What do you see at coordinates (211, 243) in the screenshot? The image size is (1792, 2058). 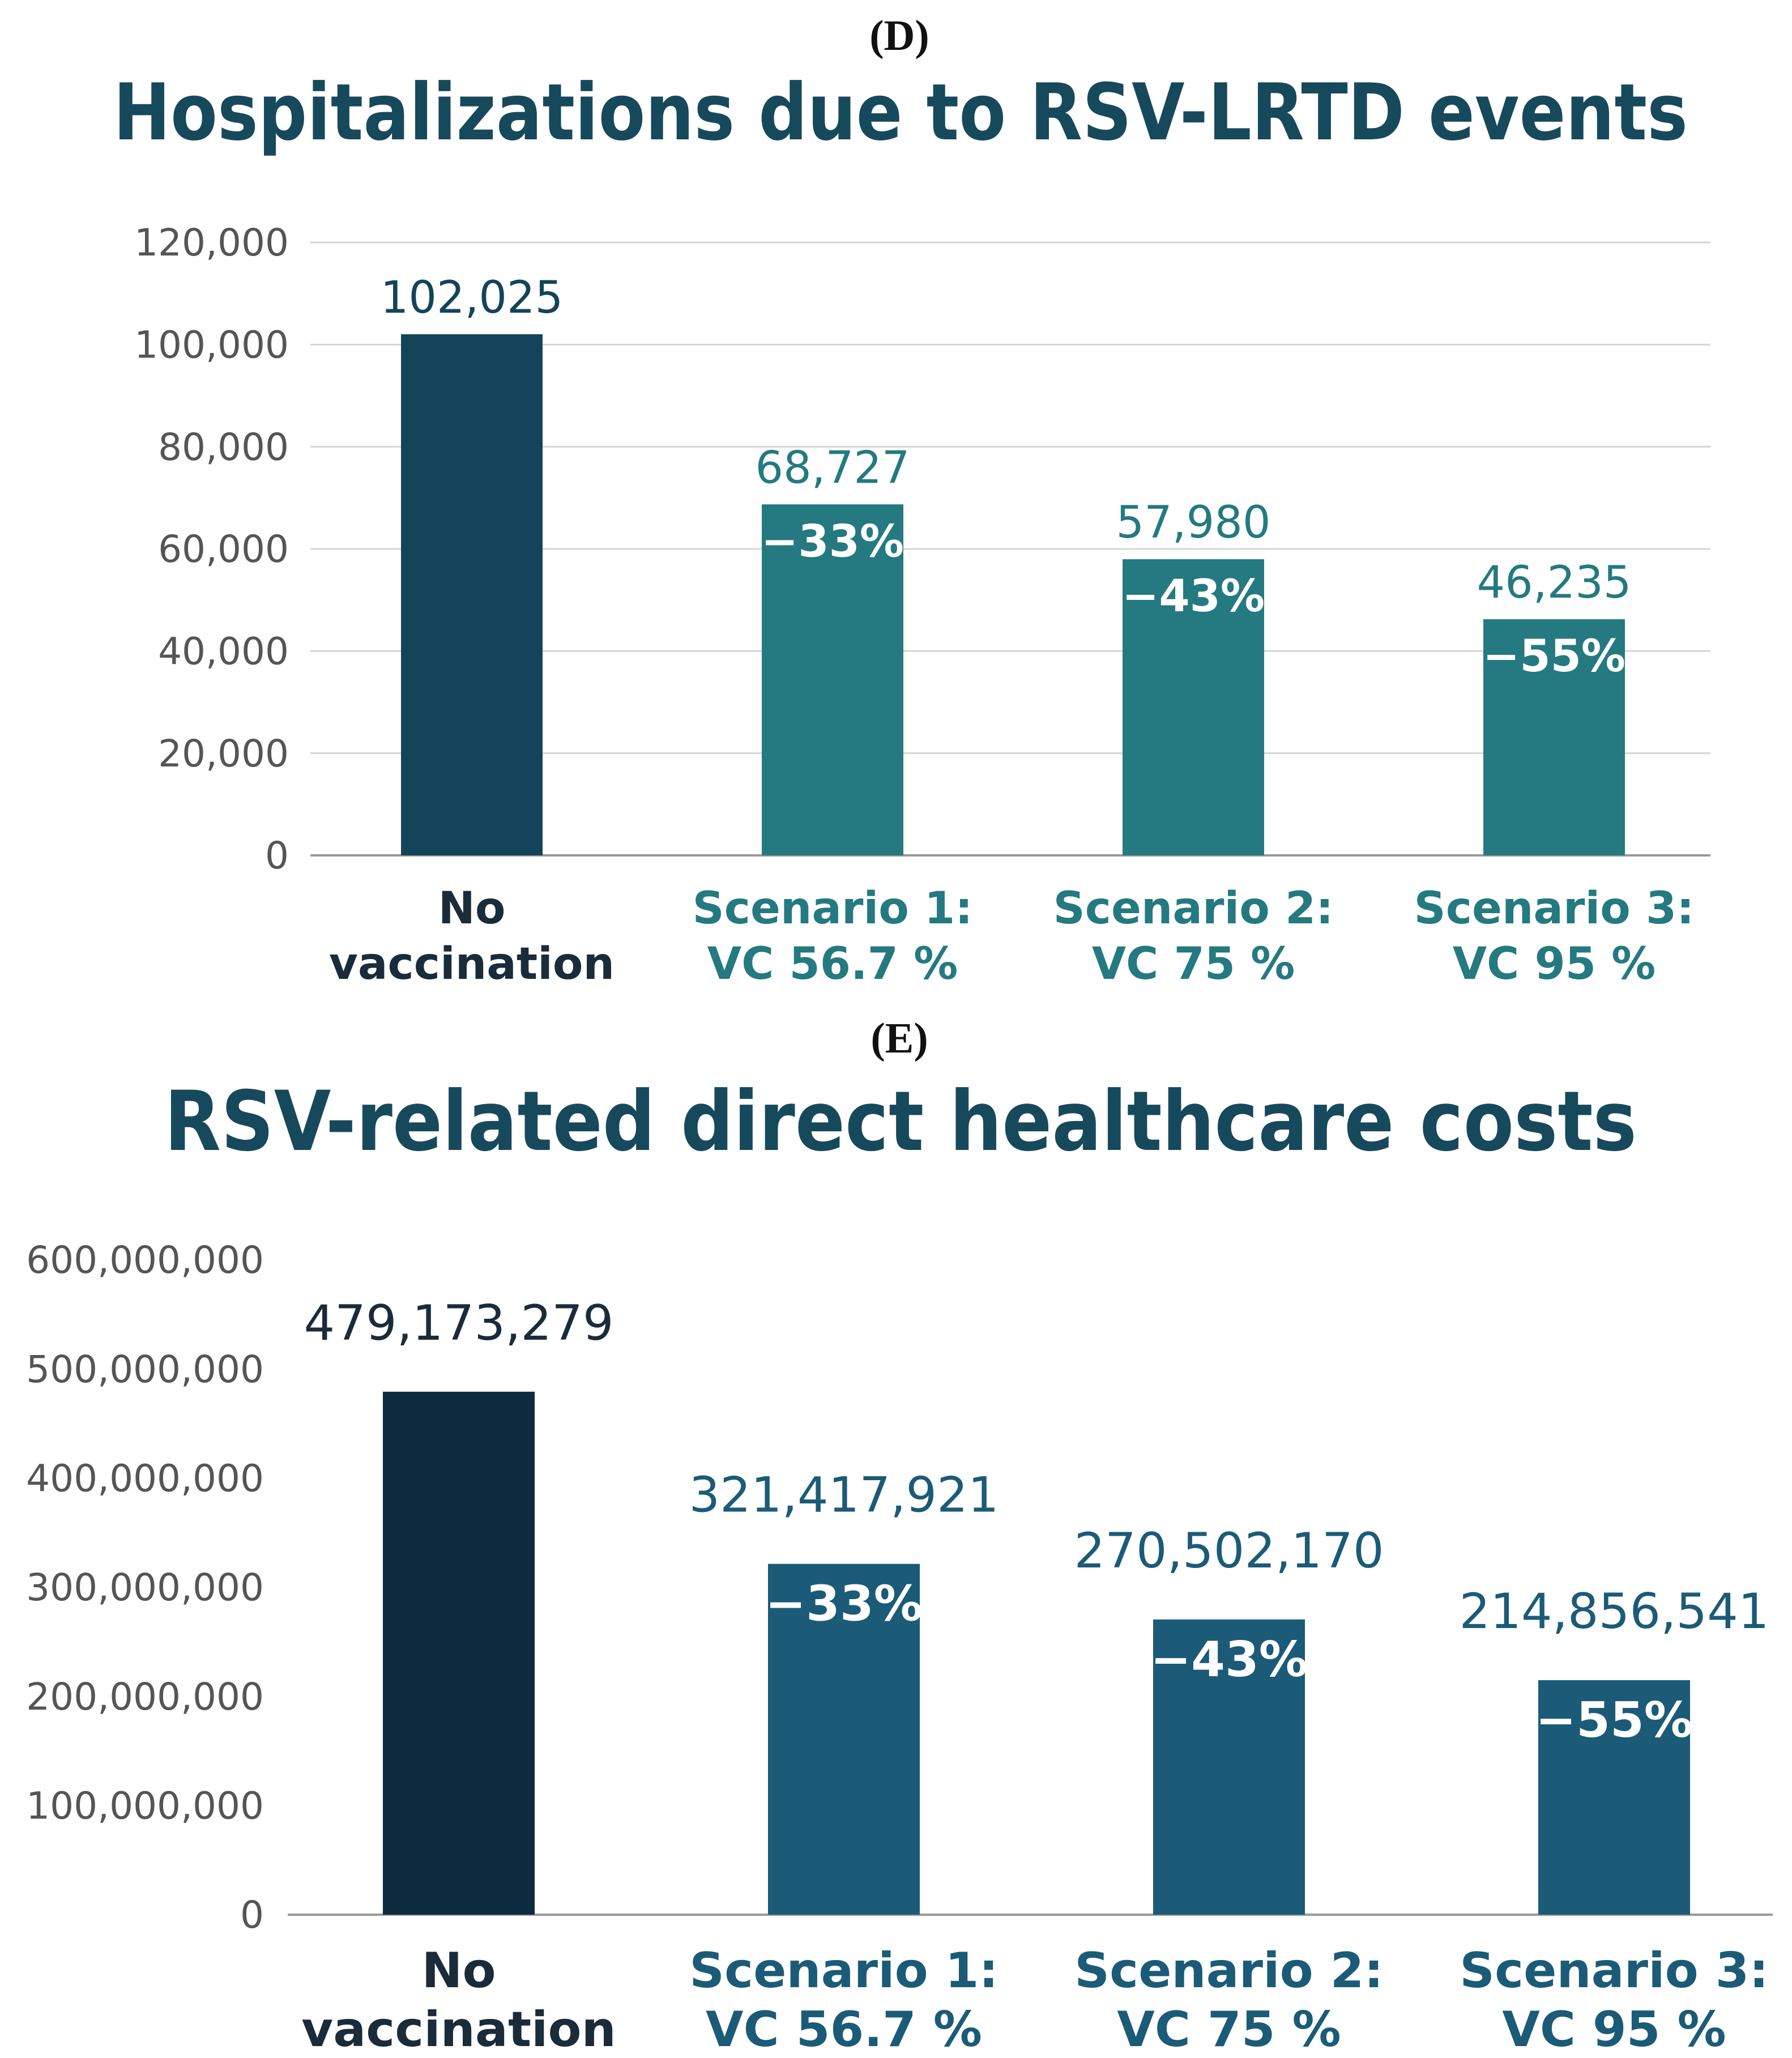 I see `y-tick-label: 120,000` at bounding box center [211, 243].